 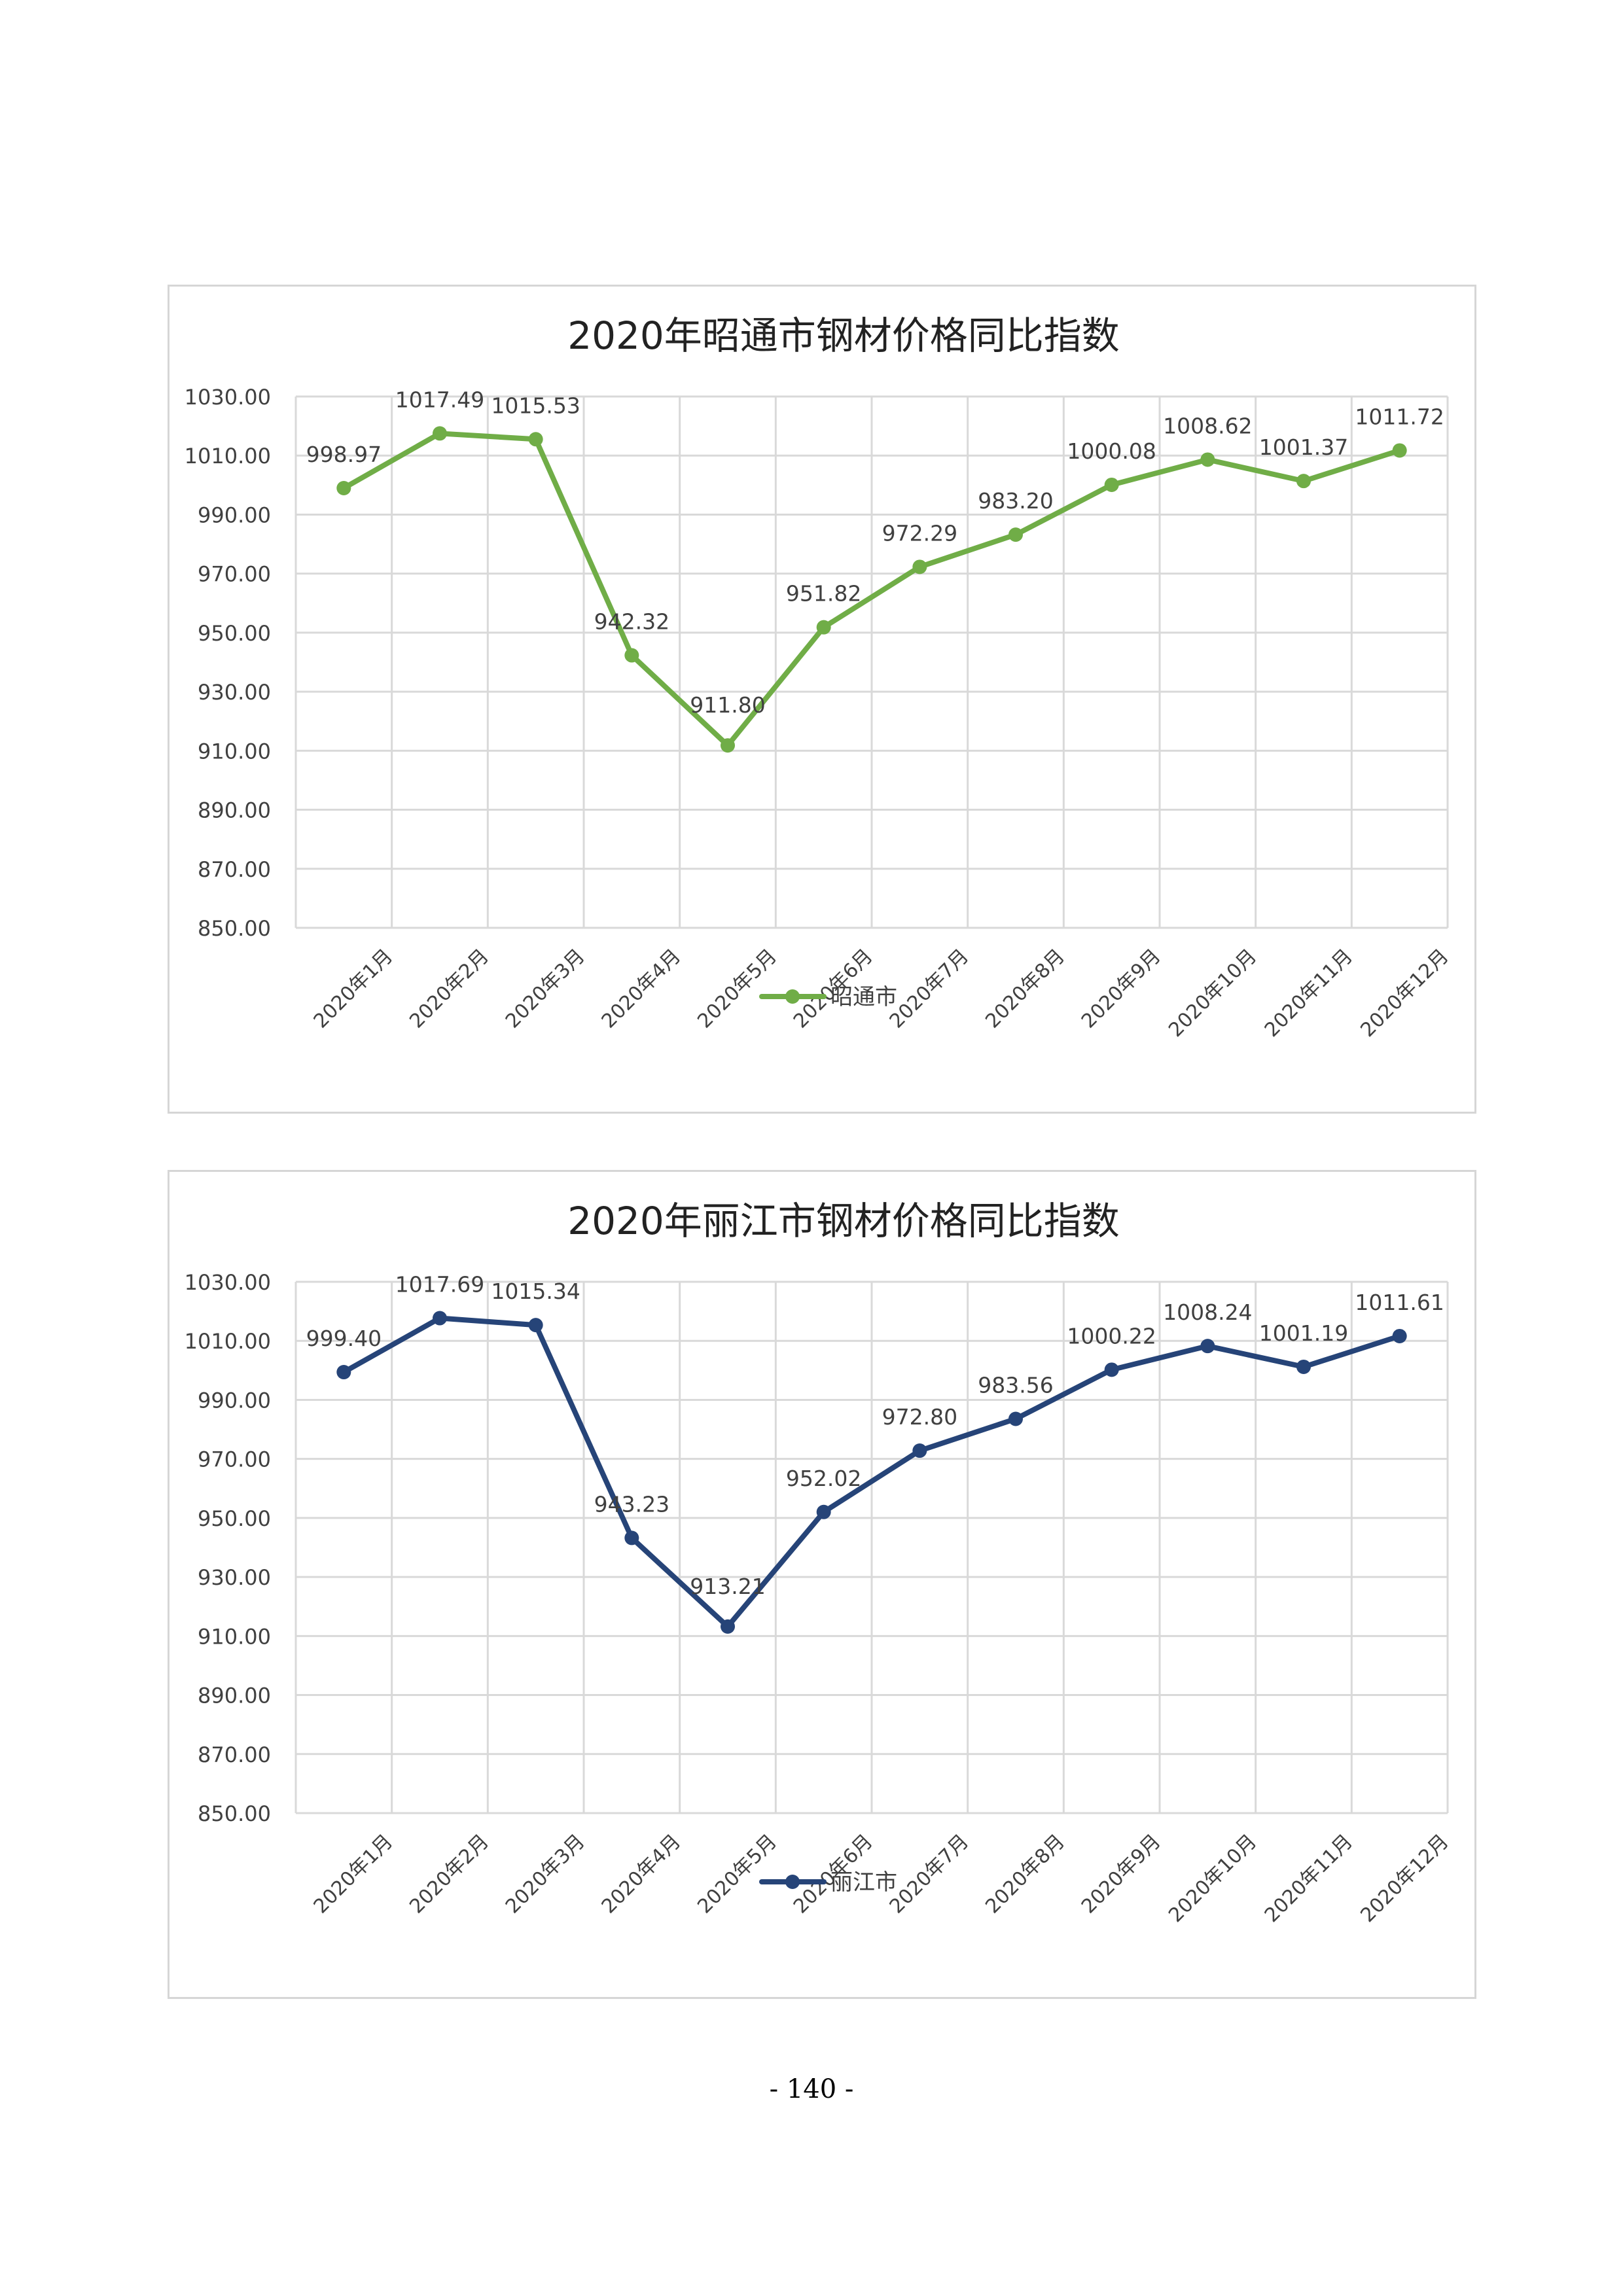 I want to click on x-tick-label: 2020年8月, so click(x=1025, y=989).